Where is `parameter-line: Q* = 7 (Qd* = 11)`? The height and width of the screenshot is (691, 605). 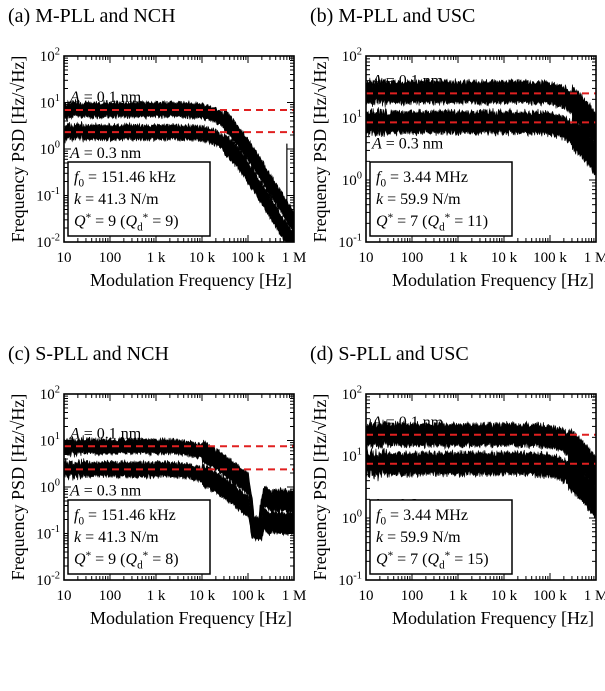 parameter-line: Q* = 7 (Qd* = 11) is located at coordinates (432, 223).